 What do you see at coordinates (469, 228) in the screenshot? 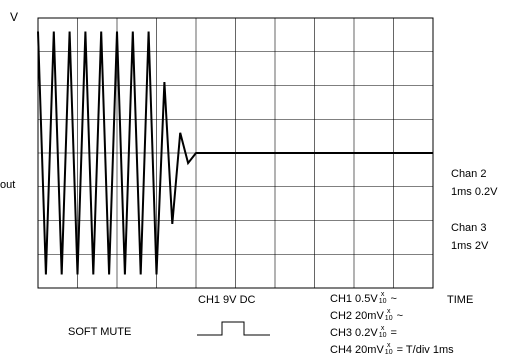
I see `chan3-name: Chan 3` at bounding box center [469, 228].